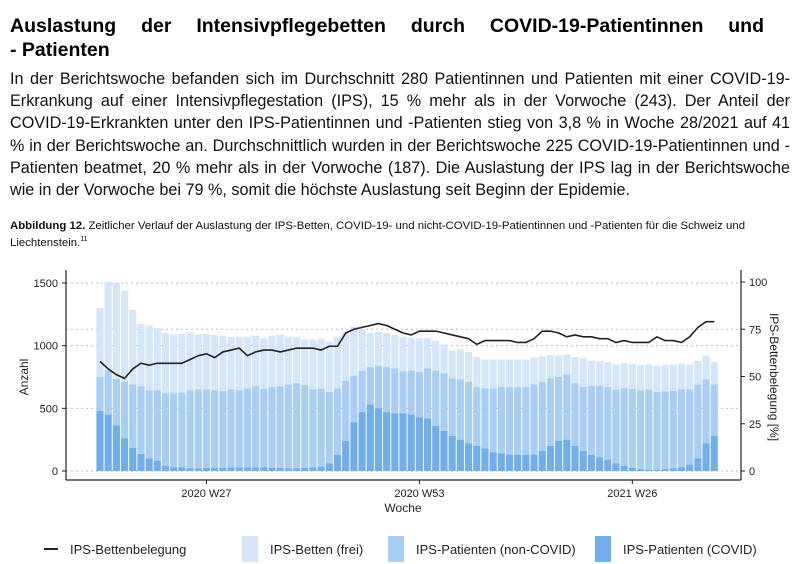  What do you see at coordinates (755, 330) in the screenshot?
I see `y2-tick-label: 75` at bounding box center [755, 330].